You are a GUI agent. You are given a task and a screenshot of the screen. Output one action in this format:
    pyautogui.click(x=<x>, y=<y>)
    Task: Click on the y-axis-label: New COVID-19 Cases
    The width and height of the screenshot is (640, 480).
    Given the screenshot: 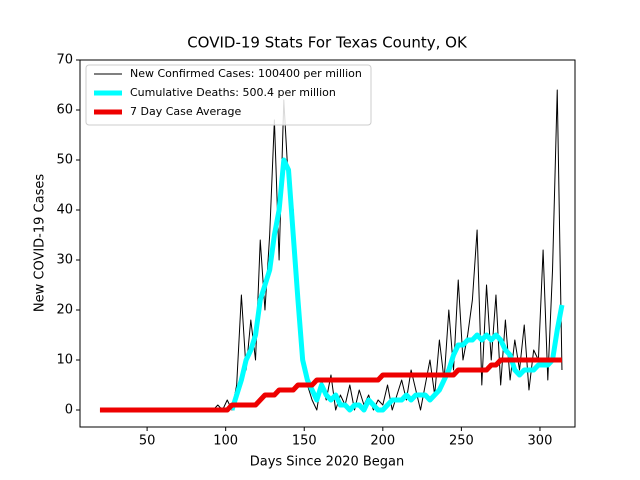 What is the action you would take?
    pyautogui.click(x=40, y=243)
    